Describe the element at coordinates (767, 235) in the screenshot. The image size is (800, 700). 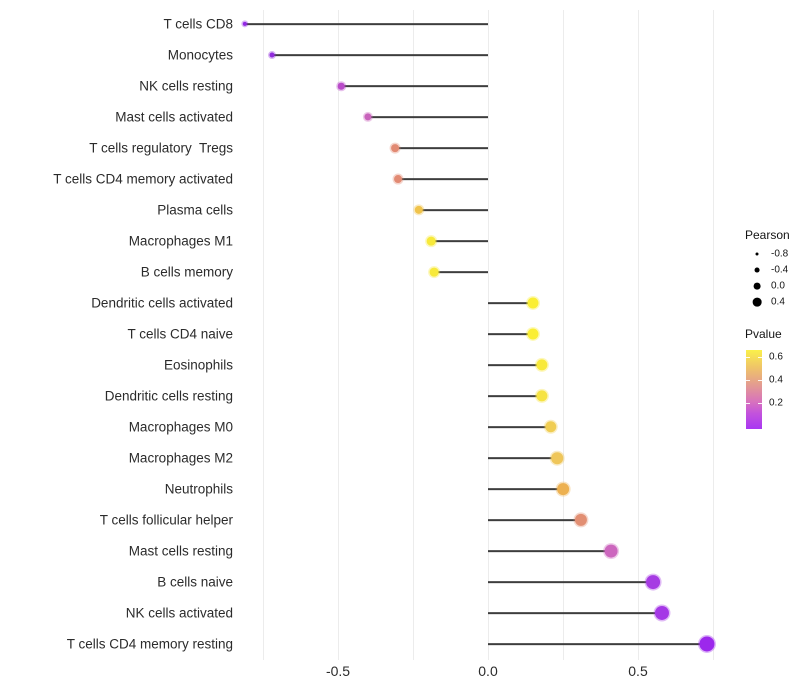
I see `legend-pearson-title: Pearson` at that location.